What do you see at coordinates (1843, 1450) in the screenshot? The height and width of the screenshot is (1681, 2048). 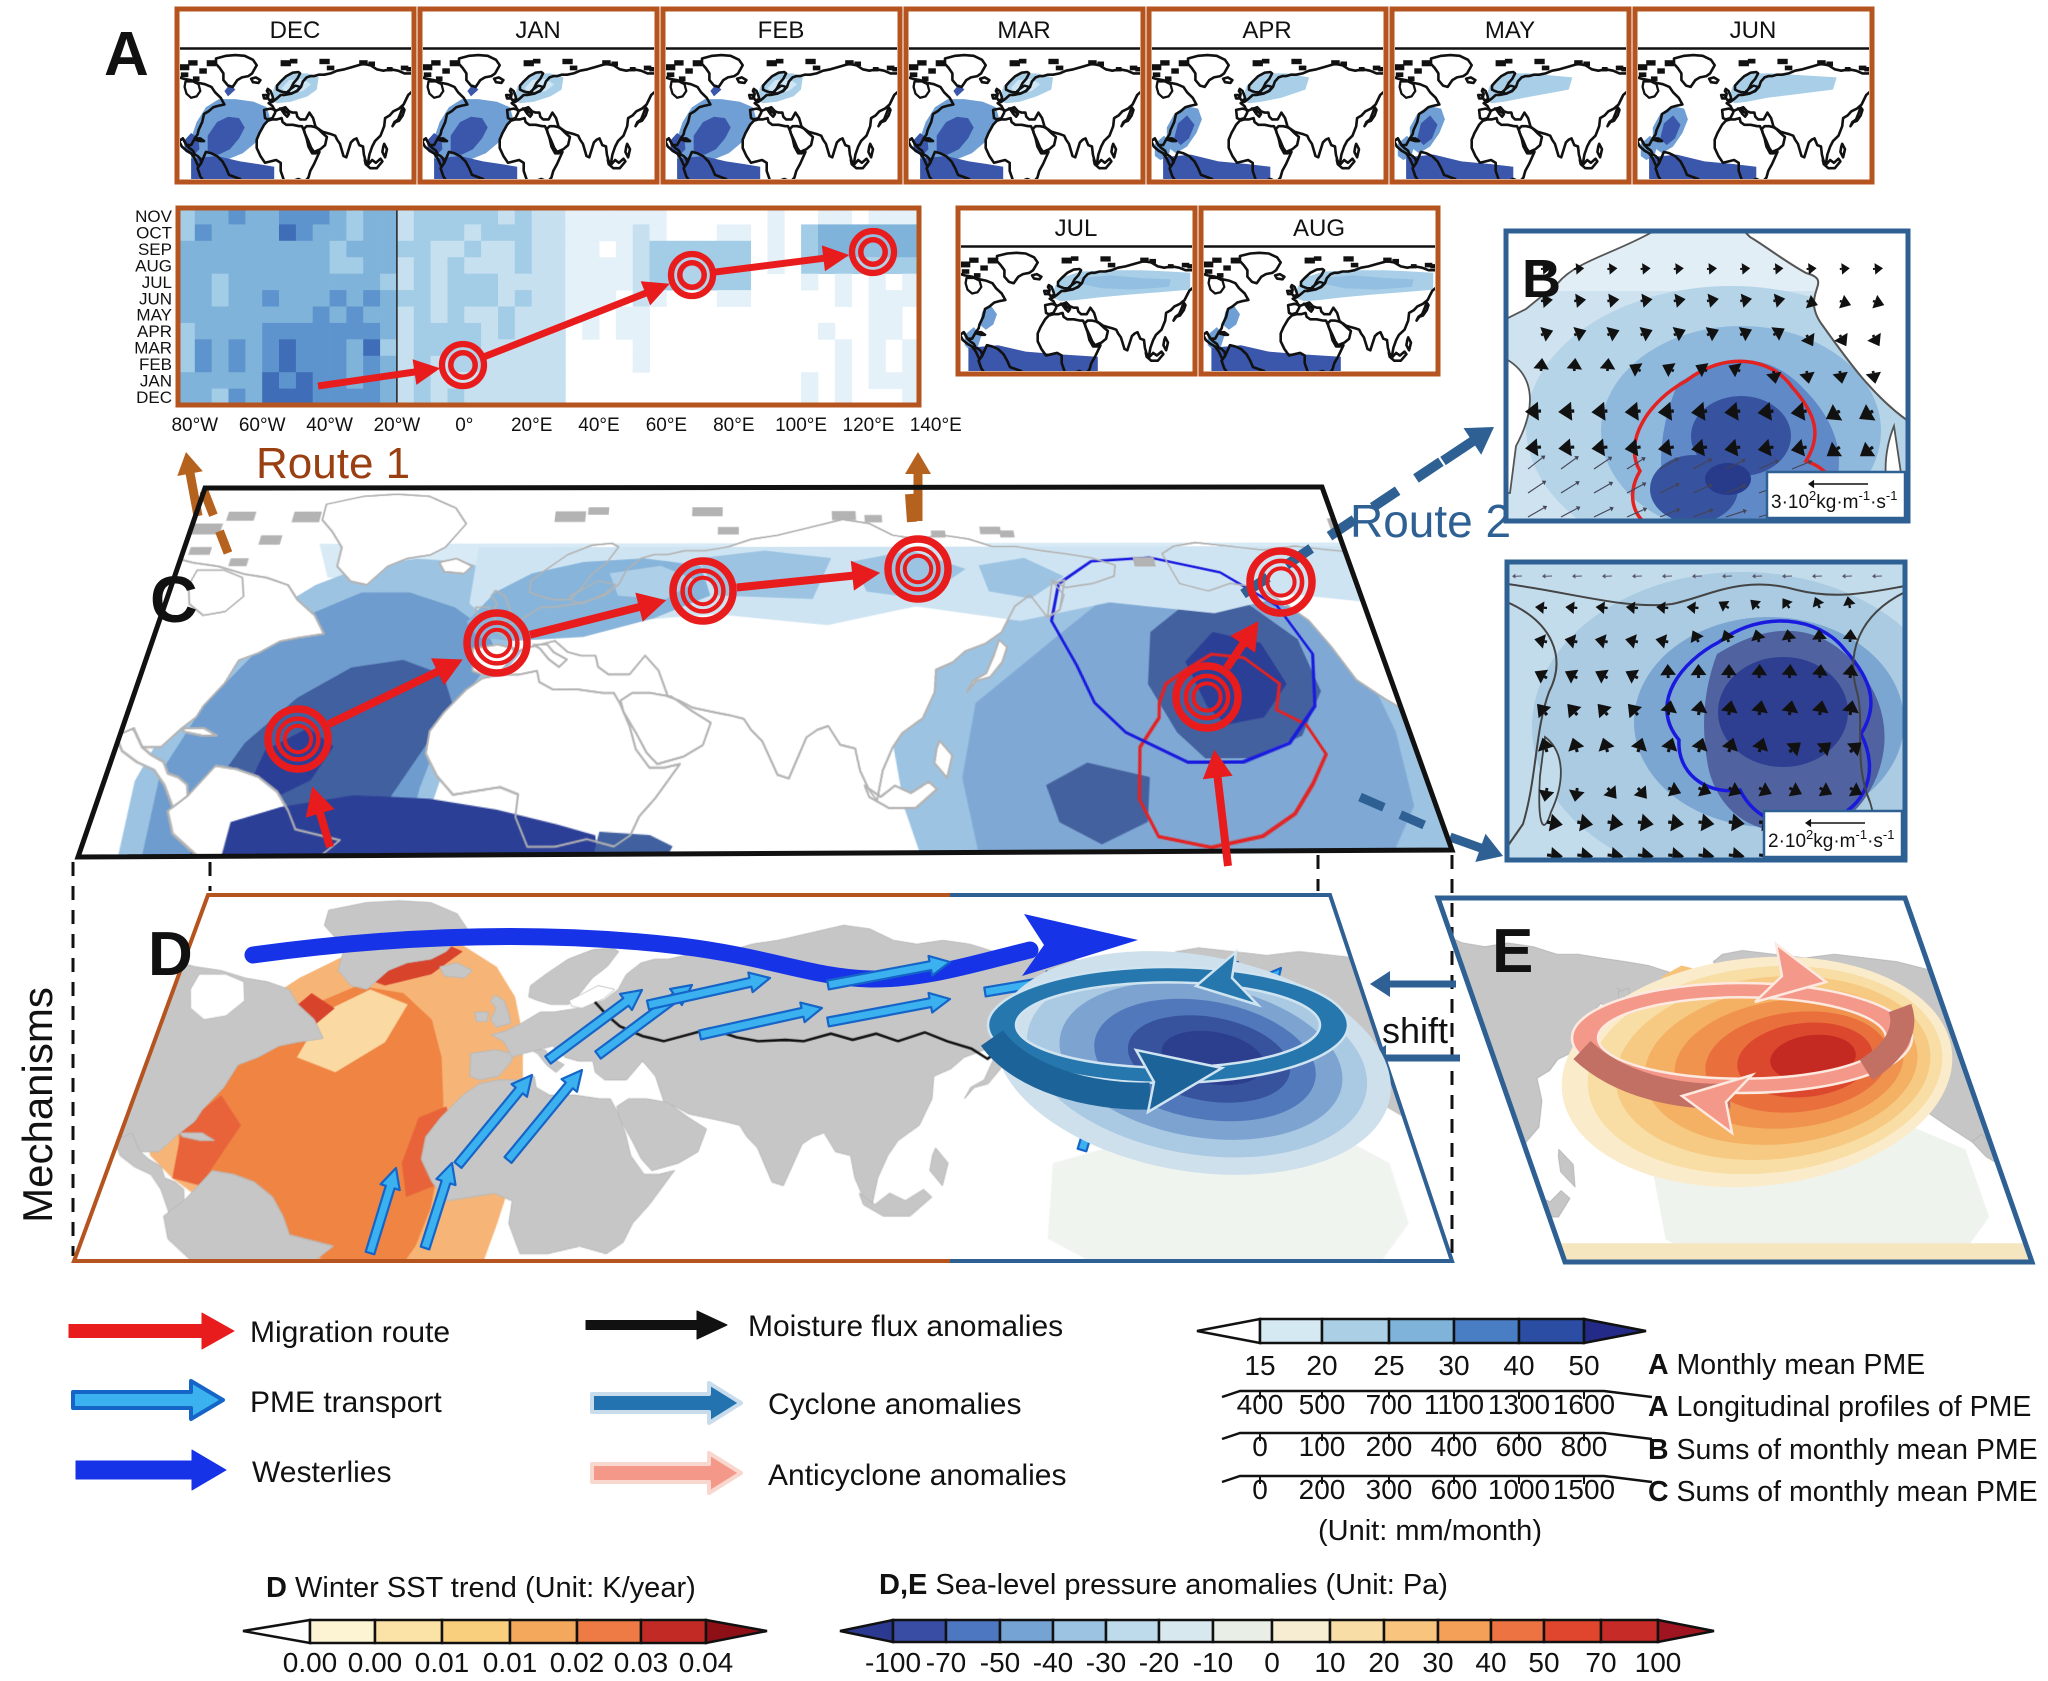 I see `svg-text: B Sums of monthly mean PME` at bounding box center [1843, 1450].